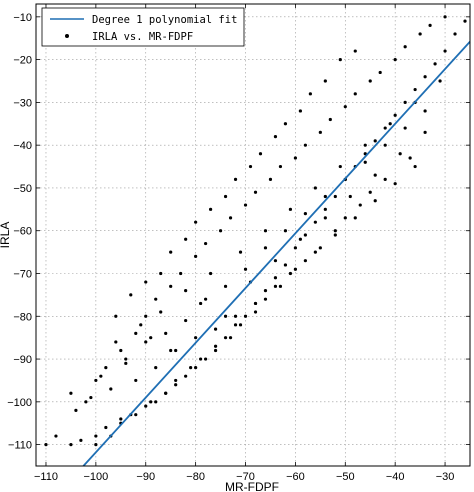 The image size is (474, 492). I want to click on legend-label-scatter: IRLA vs. MR-FDPF, so click(142, 37).